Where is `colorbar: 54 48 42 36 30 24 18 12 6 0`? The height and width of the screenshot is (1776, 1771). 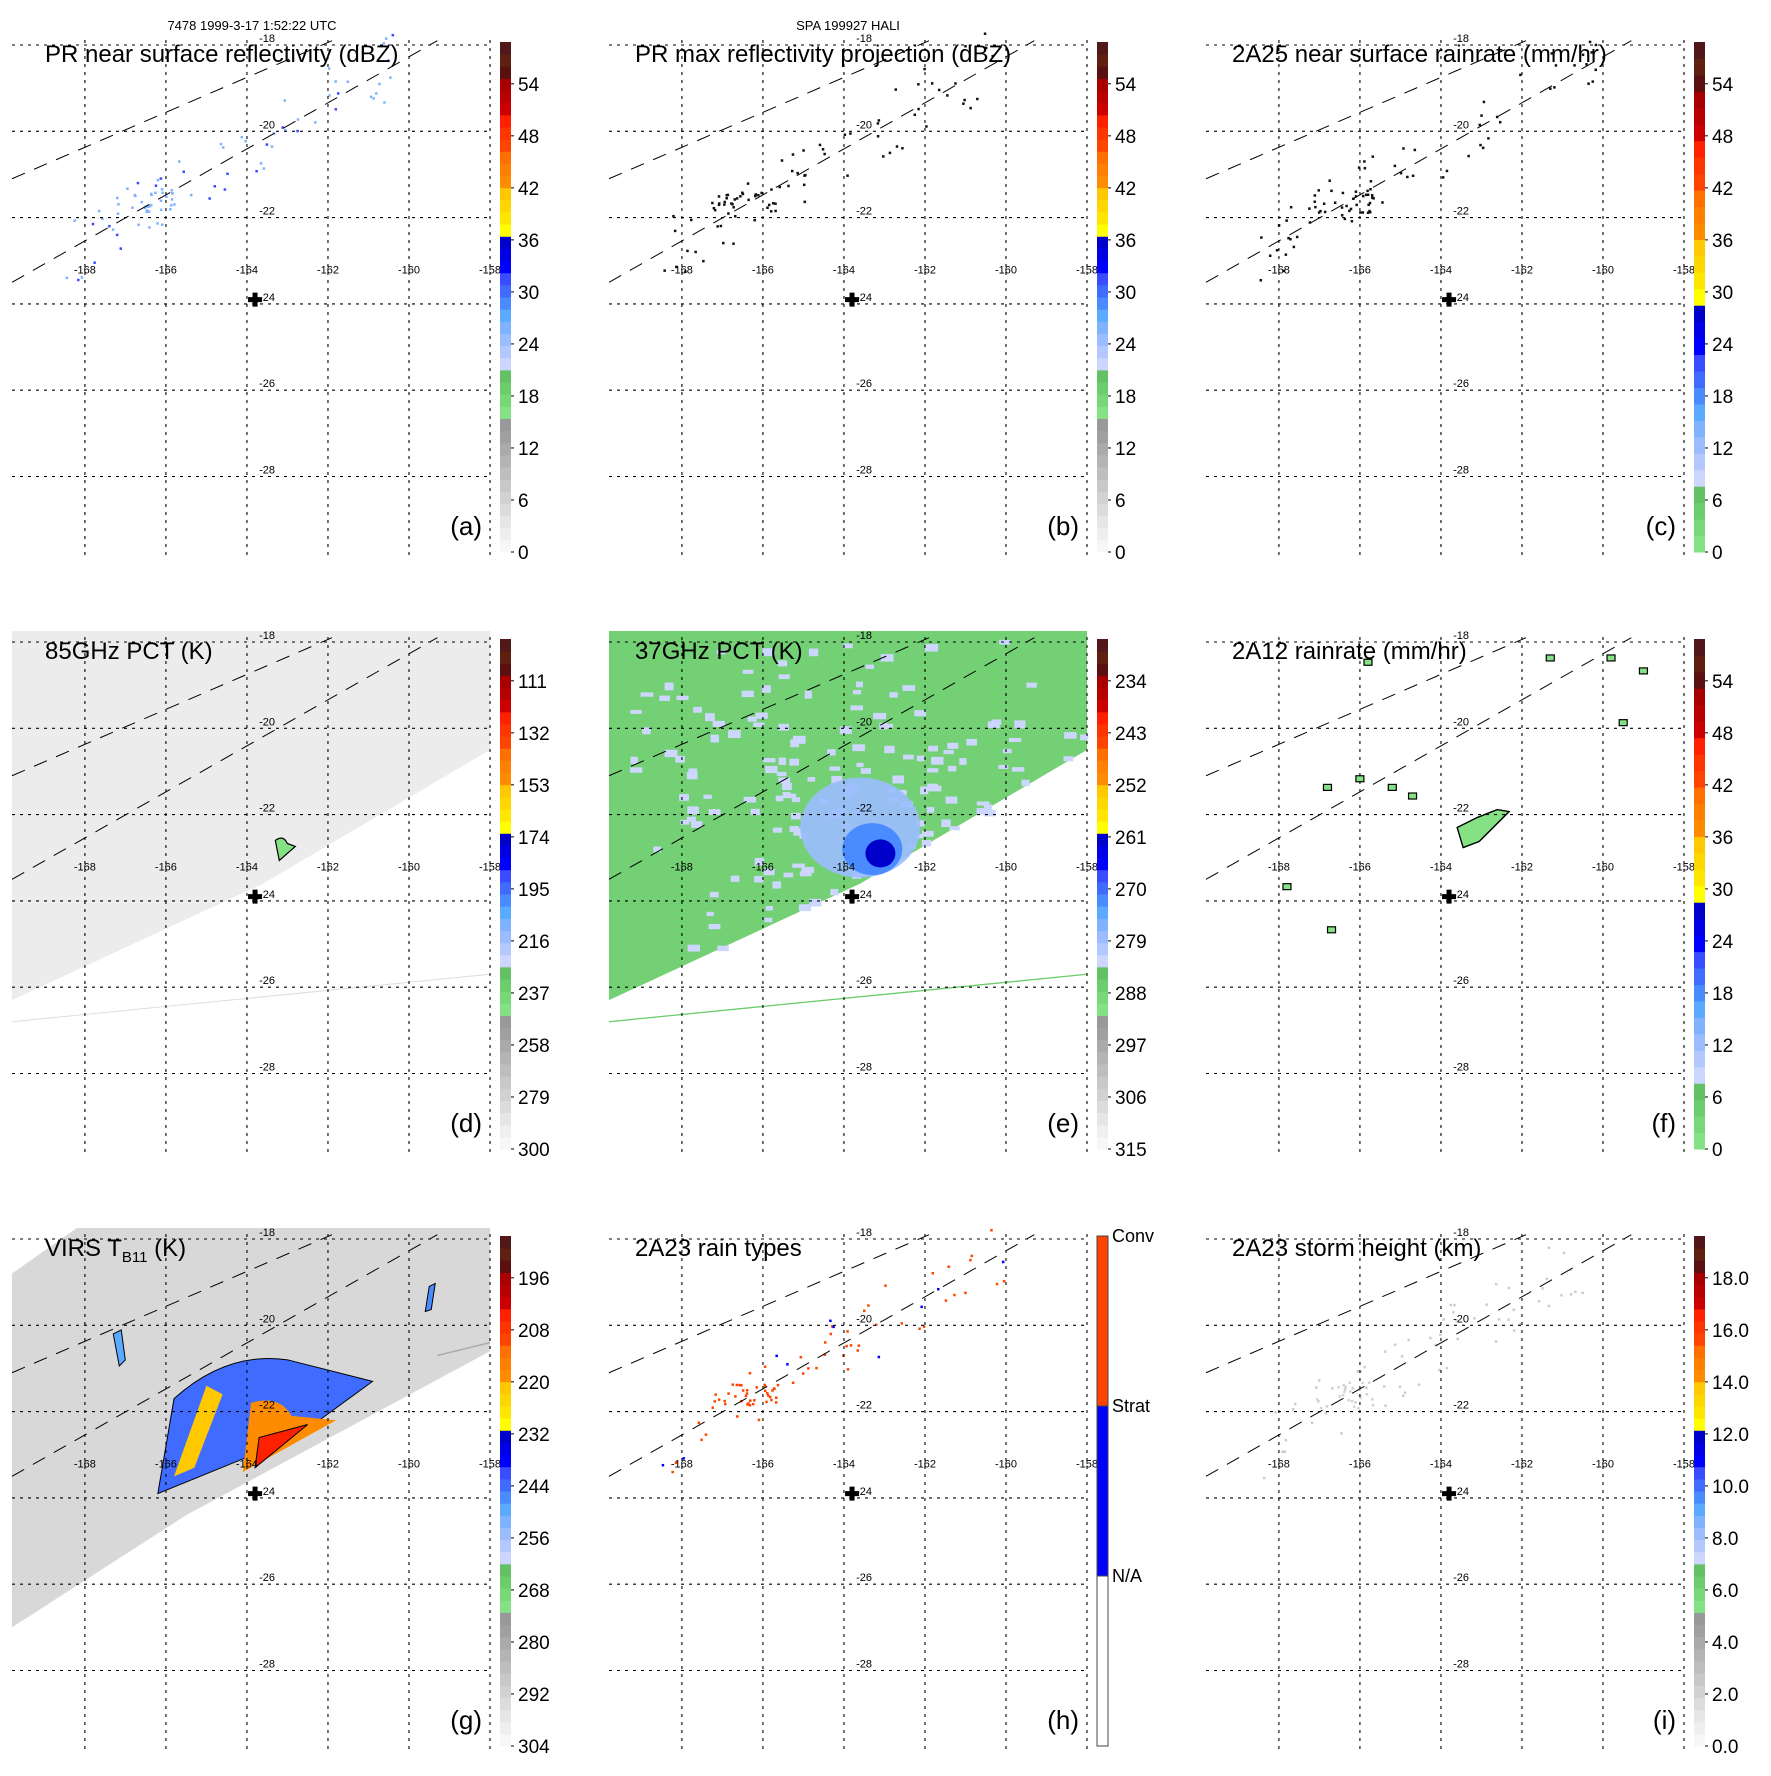
colorbar: 54 48 42 36 30 24 18 12 6 0 is located at coordinates (1714, 900).